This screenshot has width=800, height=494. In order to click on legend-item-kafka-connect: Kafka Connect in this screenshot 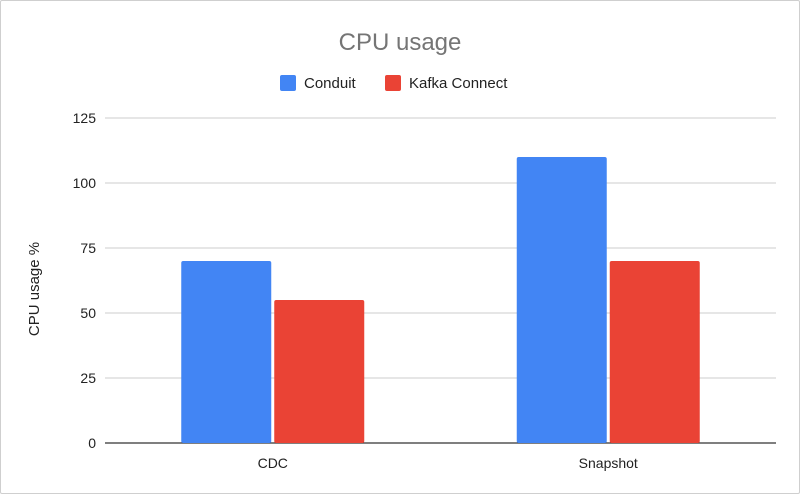, I will do `click(446, 83)`.